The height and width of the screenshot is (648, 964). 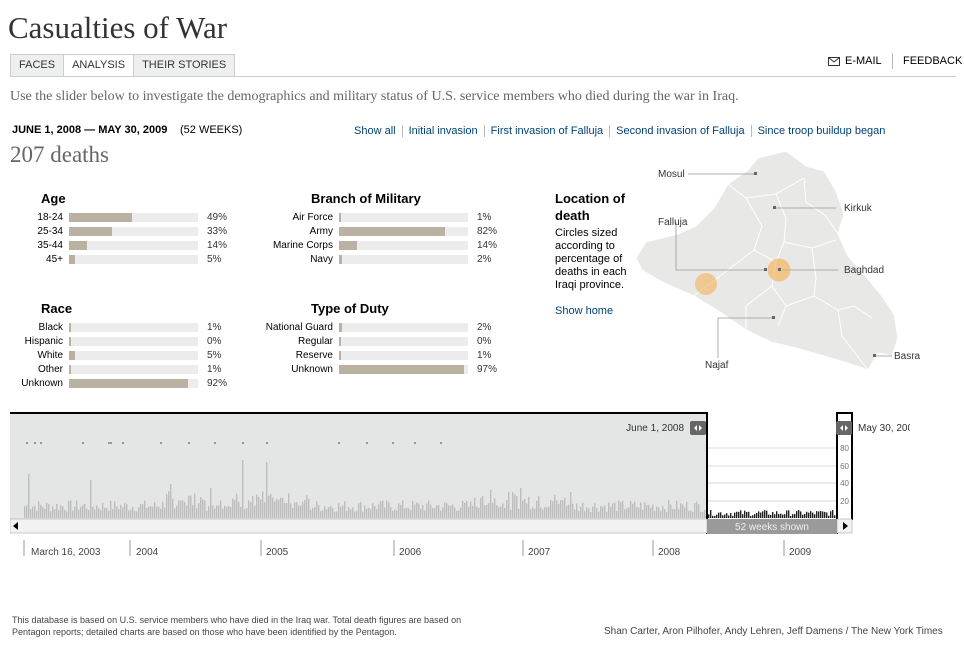 I want to click on age-panel: 18-24 49% 25-34 33% 35-44 14% 45+ 5%, so click(x=130, y=242).